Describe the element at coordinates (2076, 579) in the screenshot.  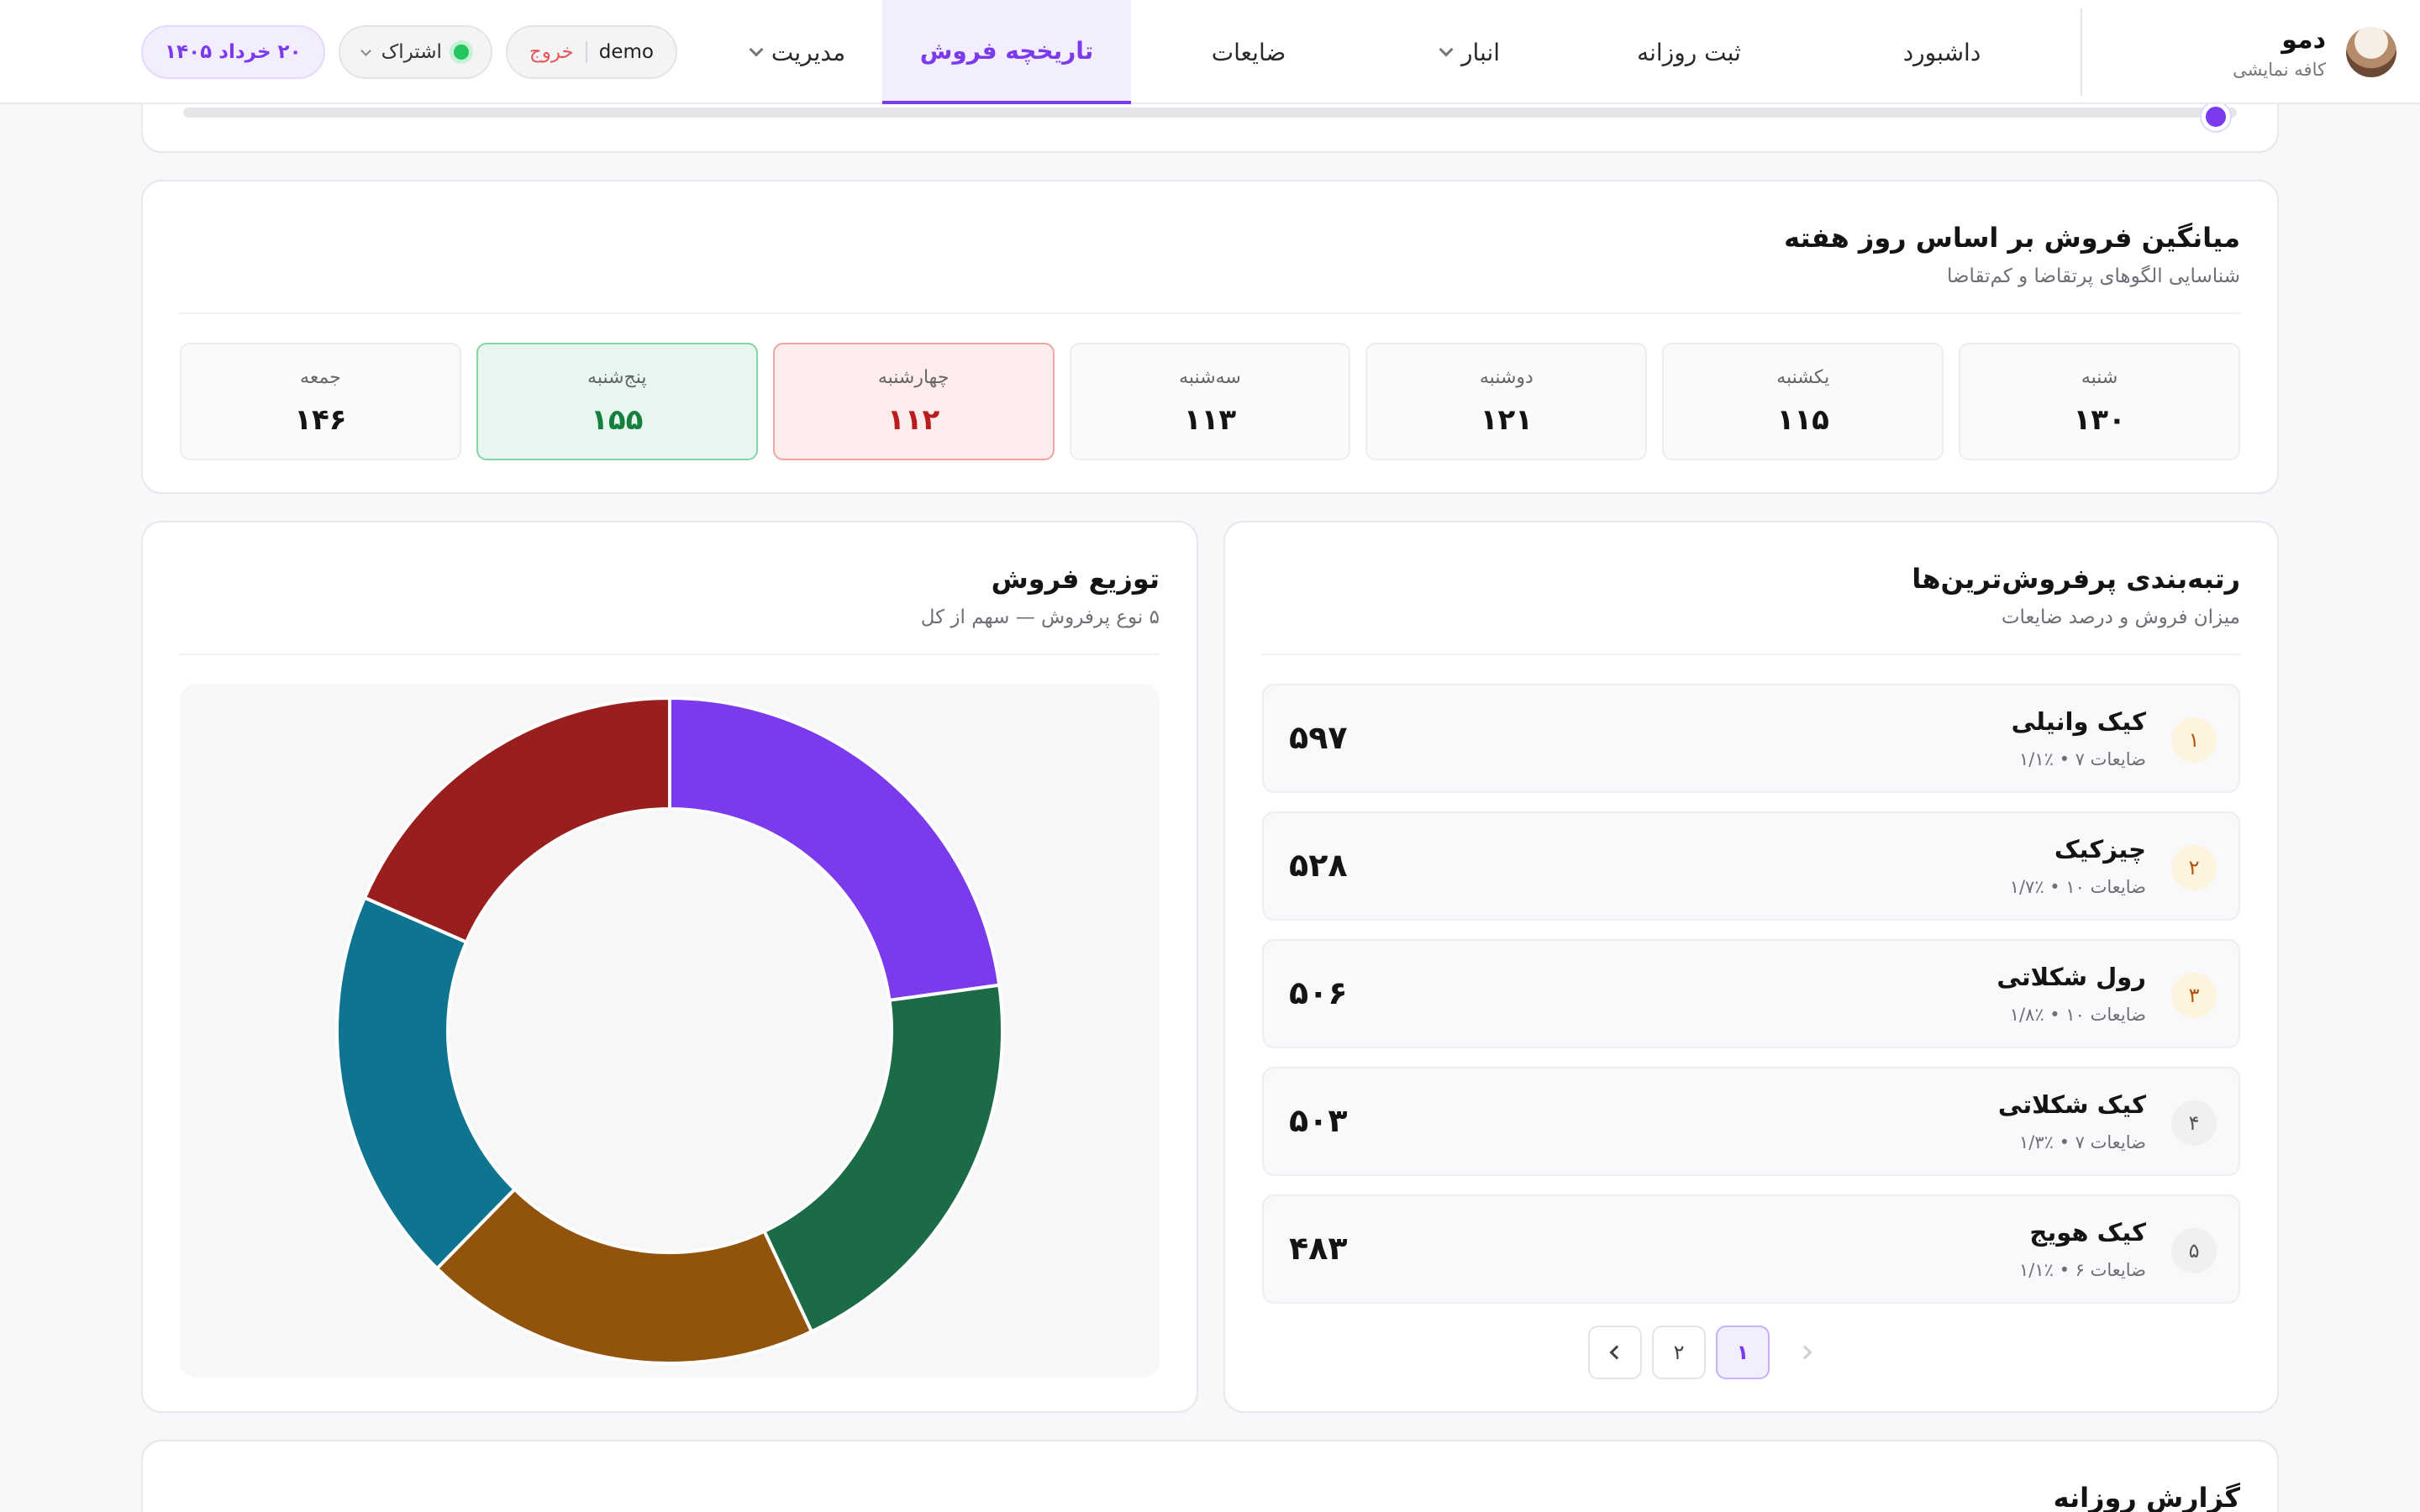
I see `card-title: رتبه‌بندی پرفروش‌ترین‌ها` at that location.